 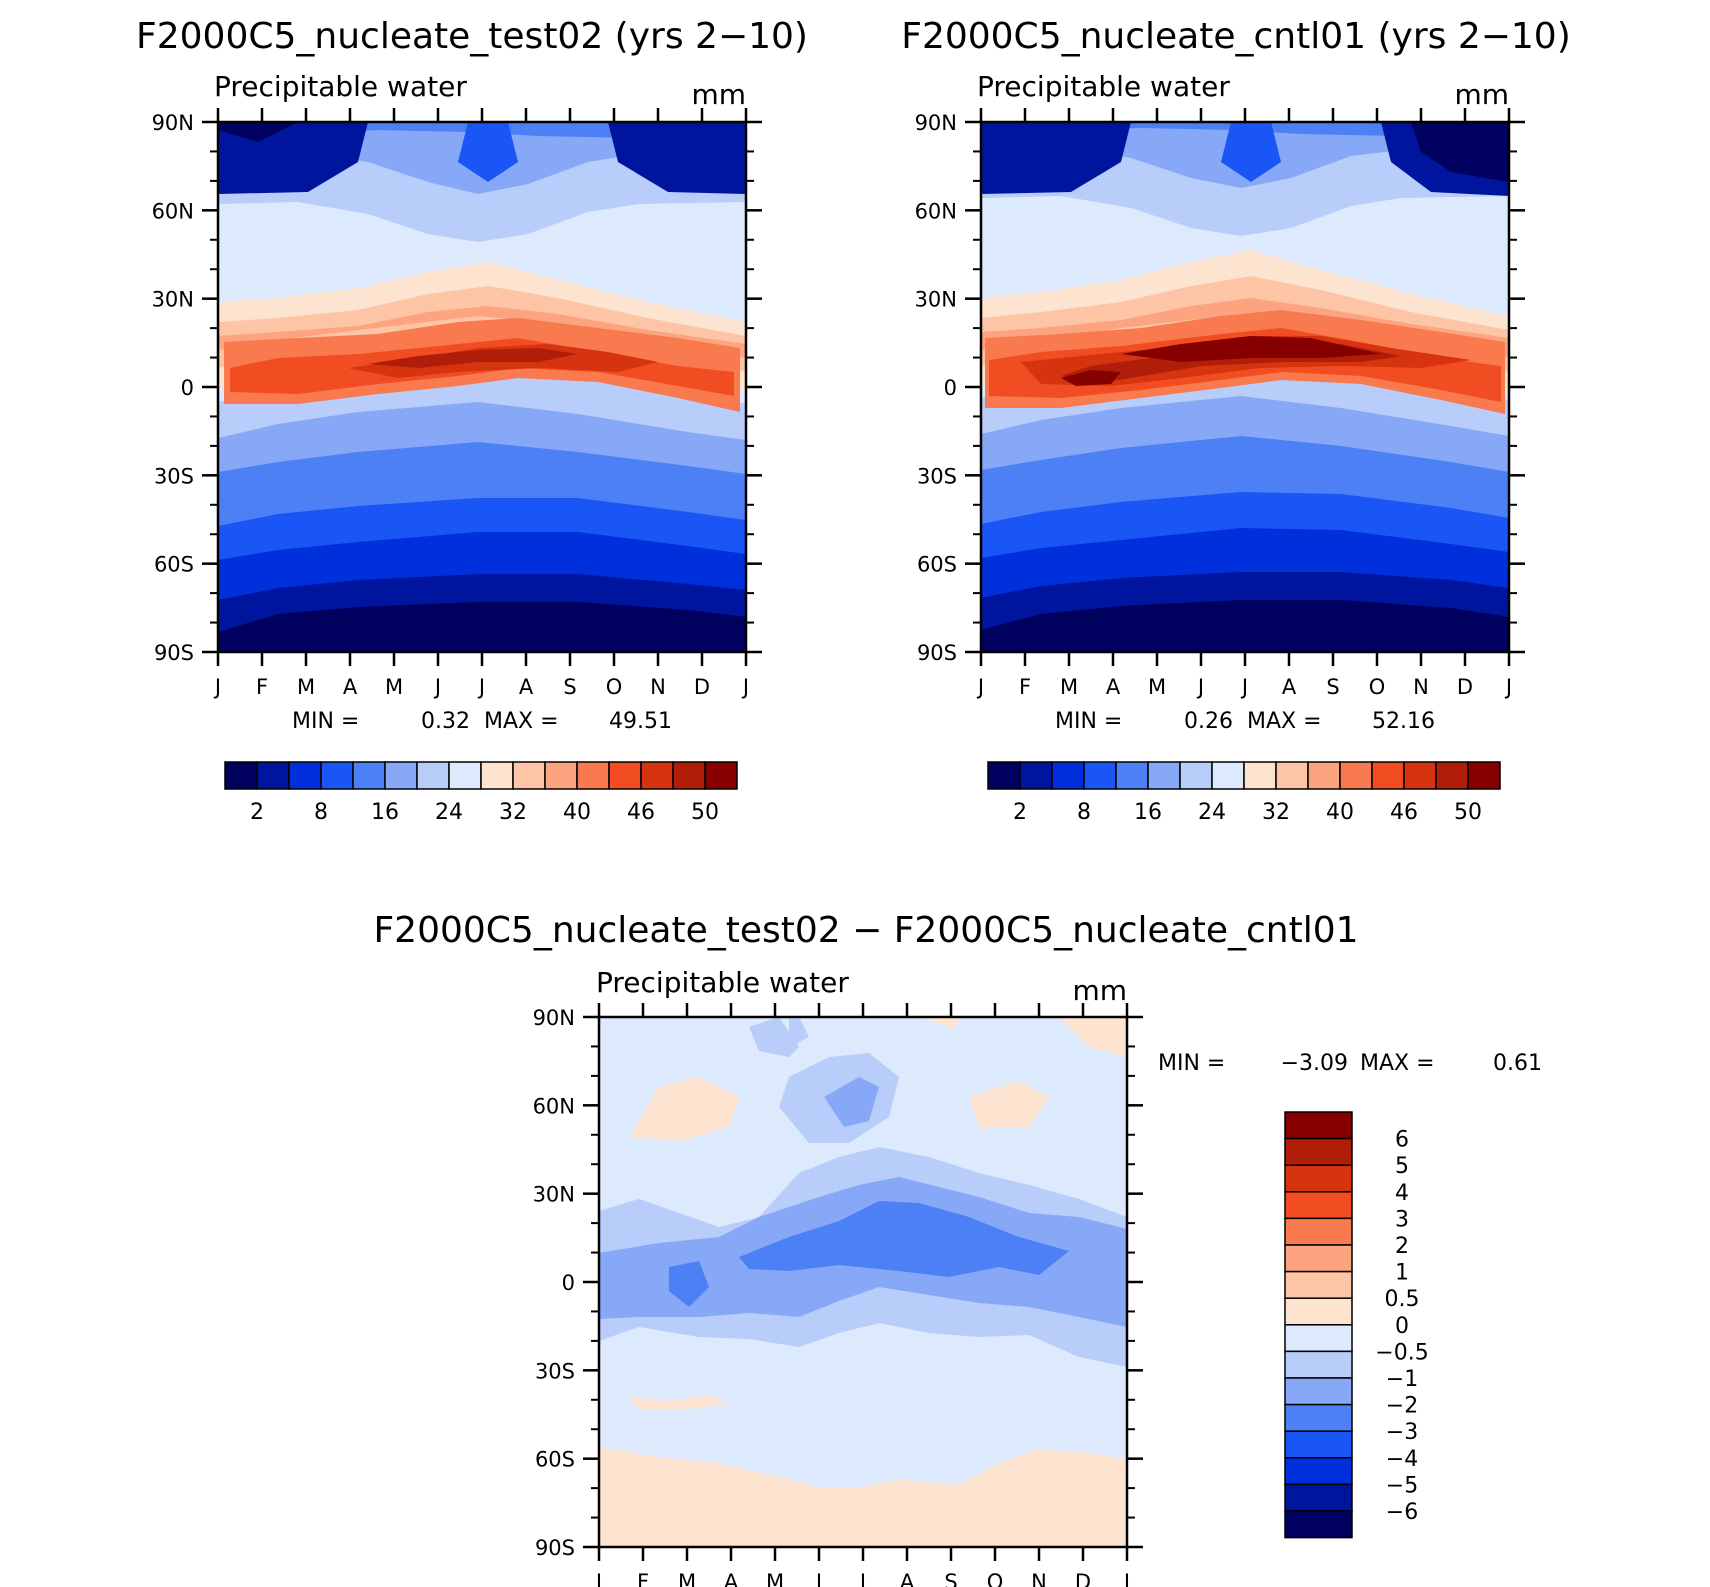 What do you see at coordinates (1084, 812) in the screenshot?
I see `colorbar-label: 8` at bounding box center [1084, 812].